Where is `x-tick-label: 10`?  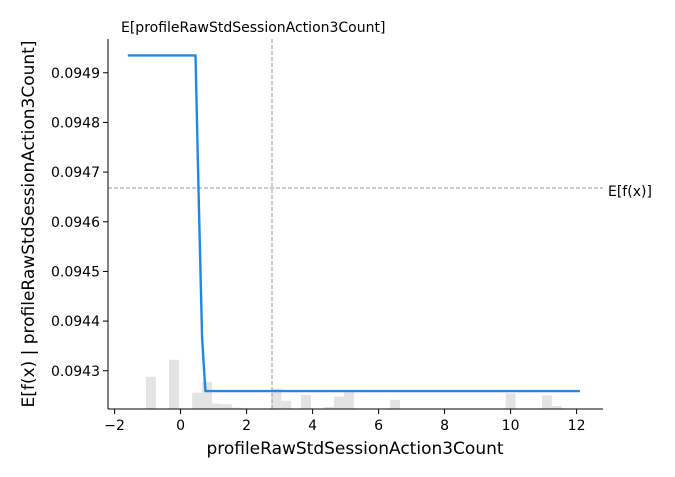 x-tick-label: 10 is located at coordinates (511, 426).